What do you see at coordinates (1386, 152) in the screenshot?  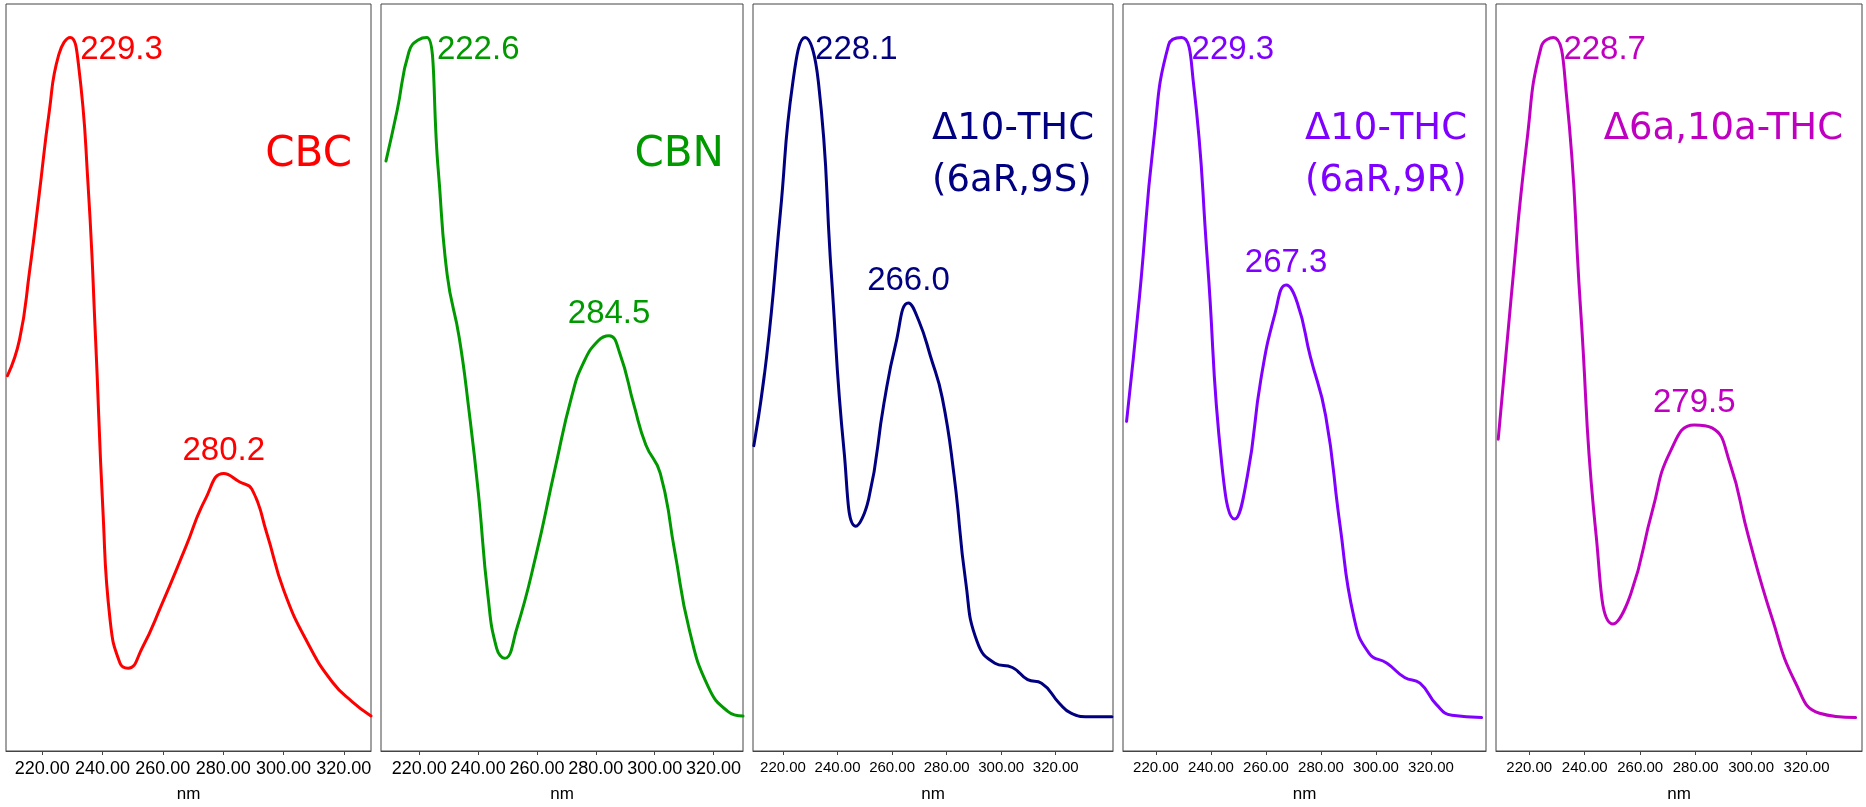 I see `text: Δ10-THC (6aR,9R)` at bounding box center [1386, 152].